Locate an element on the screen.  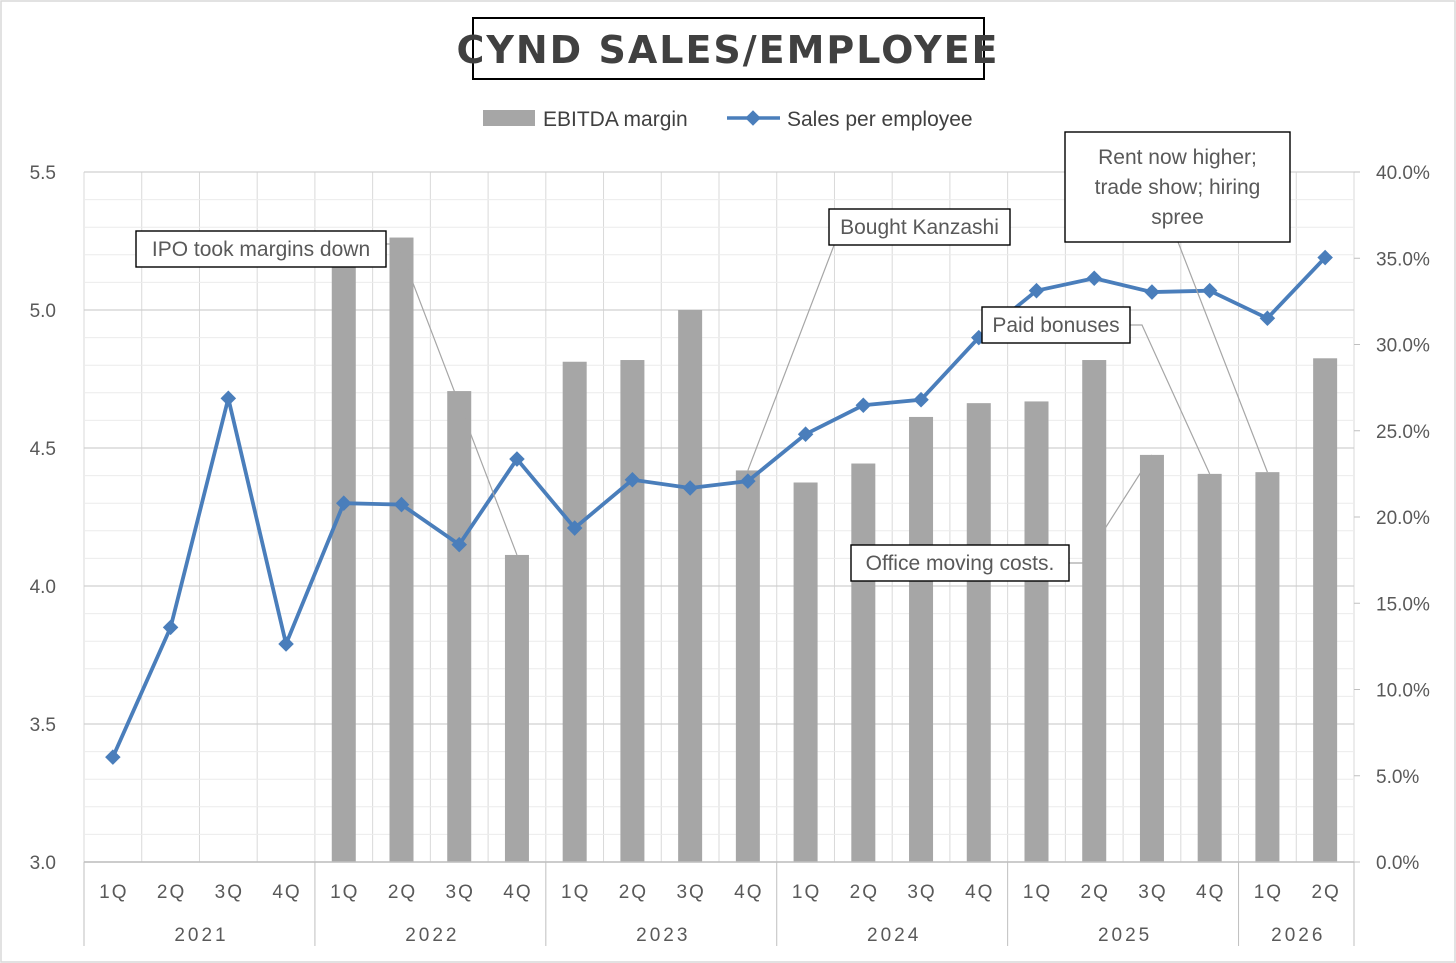
y-right-tick-label: 40.0% is located at coordinates (1403, 173).